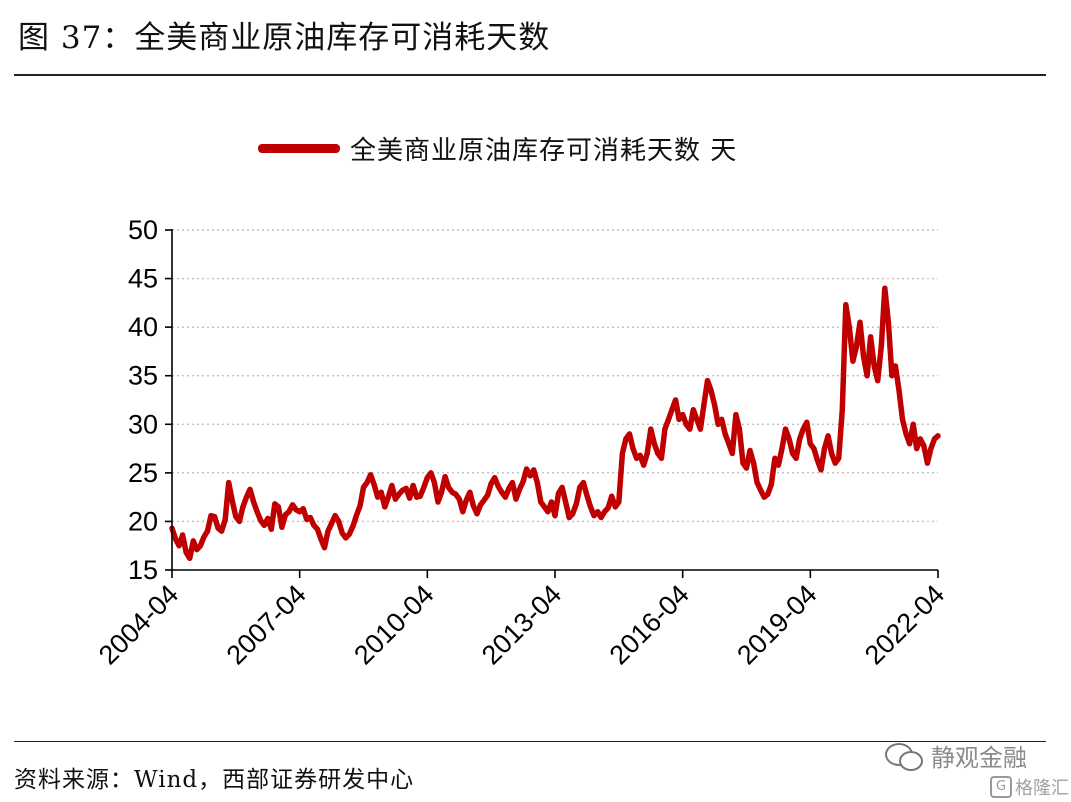 The width and height of the screenshot is (1071, 802). What do you see at coordinates (143, 521) in the screenshot?
I see `y-tick-label: 20` at bounding box center [143, 521].